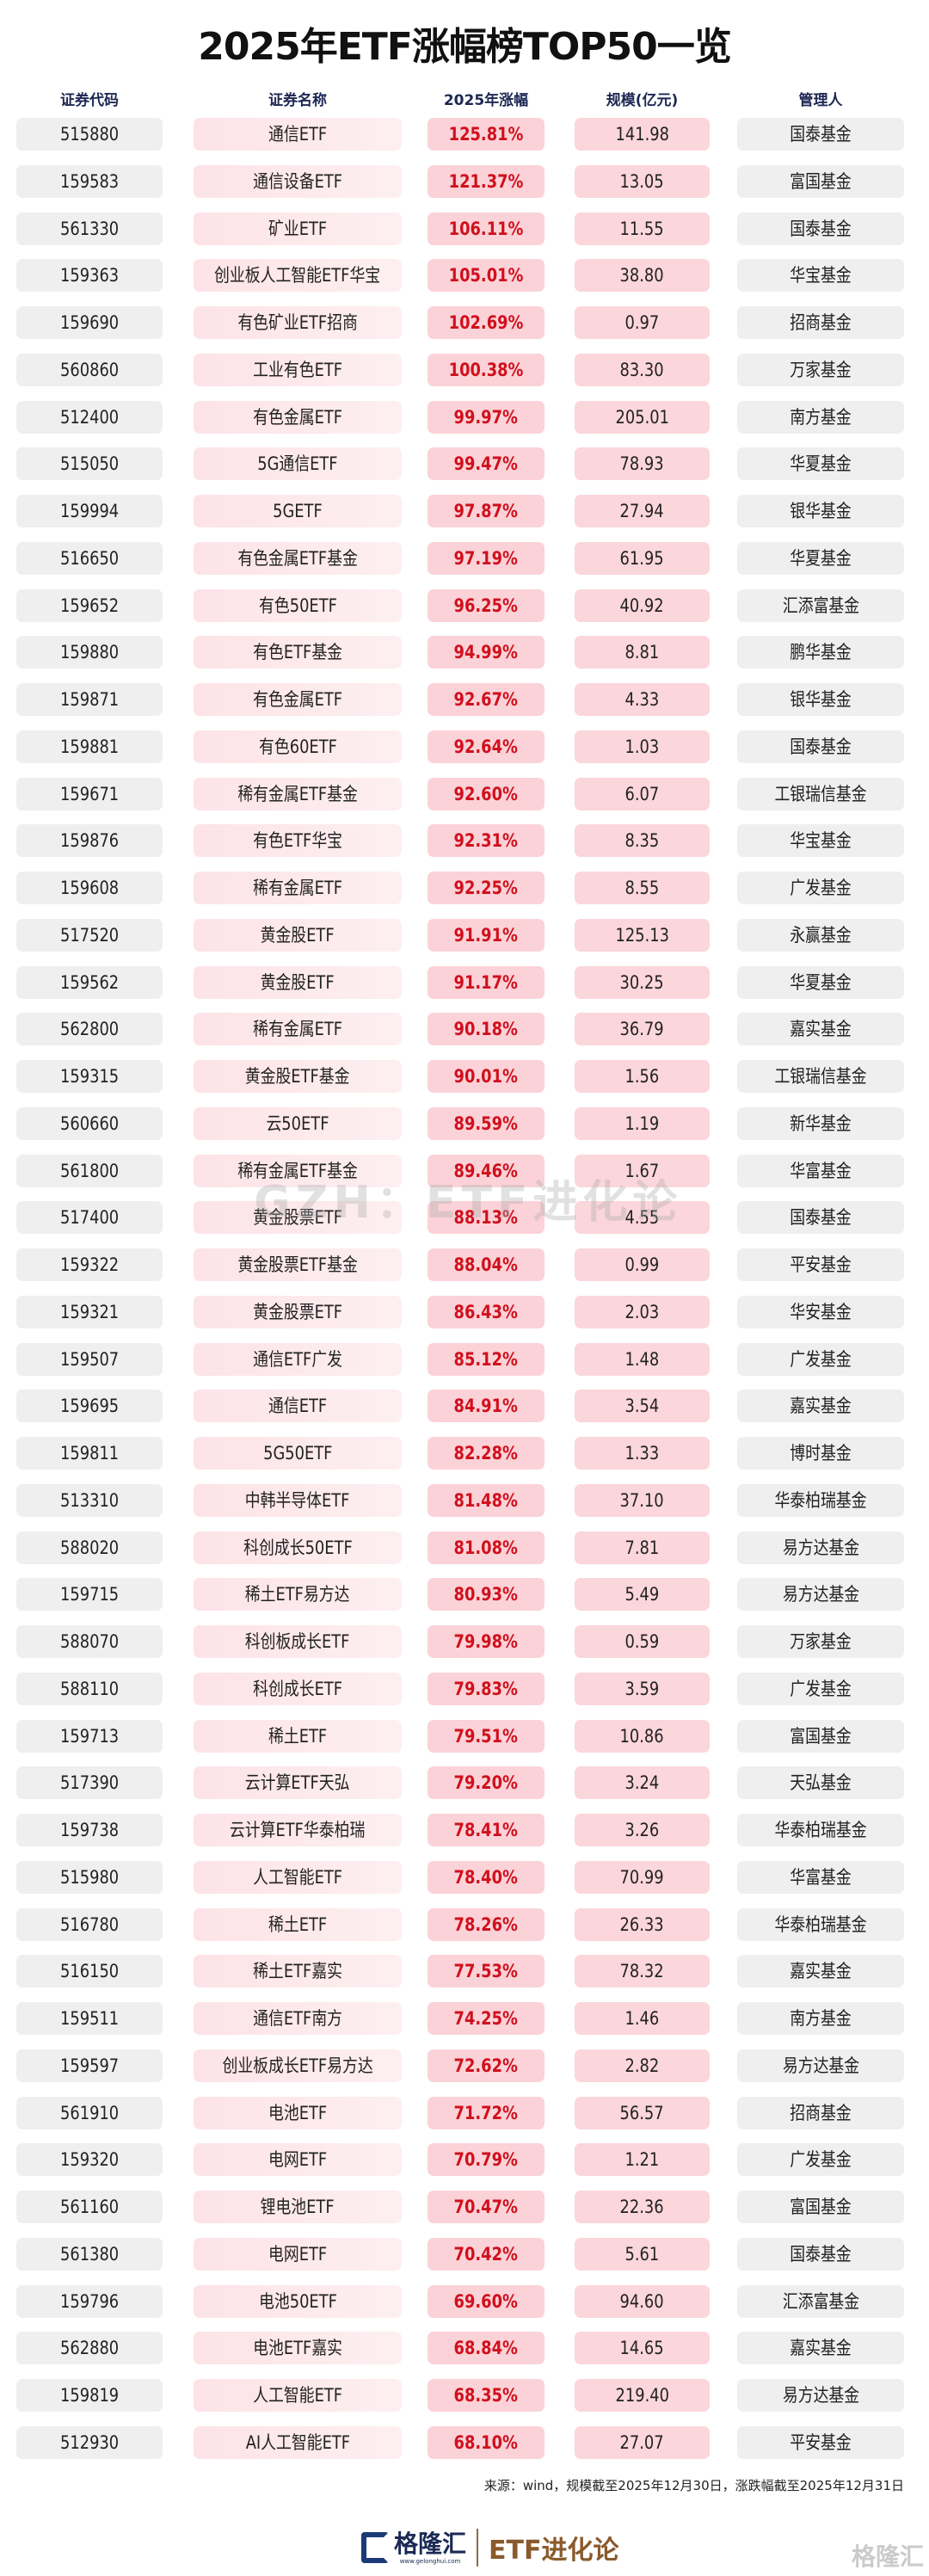 The image size is (929, 2576). What do you see at coordinates (89, 1029) in the screenshot?
I see `cell-code: 562800` at bounding box center [89, 1029].